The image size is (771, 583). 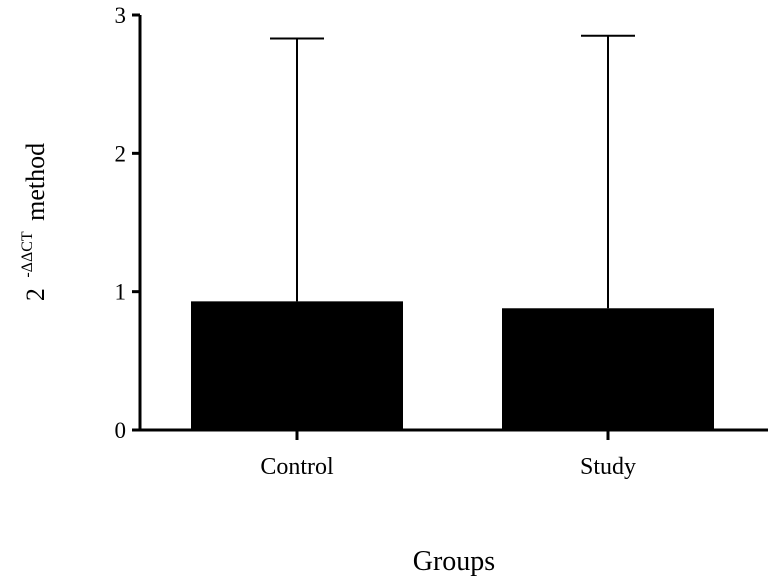 I want to click on y-ticks-group: 0 1 2 3, so click(x=127, y=223).